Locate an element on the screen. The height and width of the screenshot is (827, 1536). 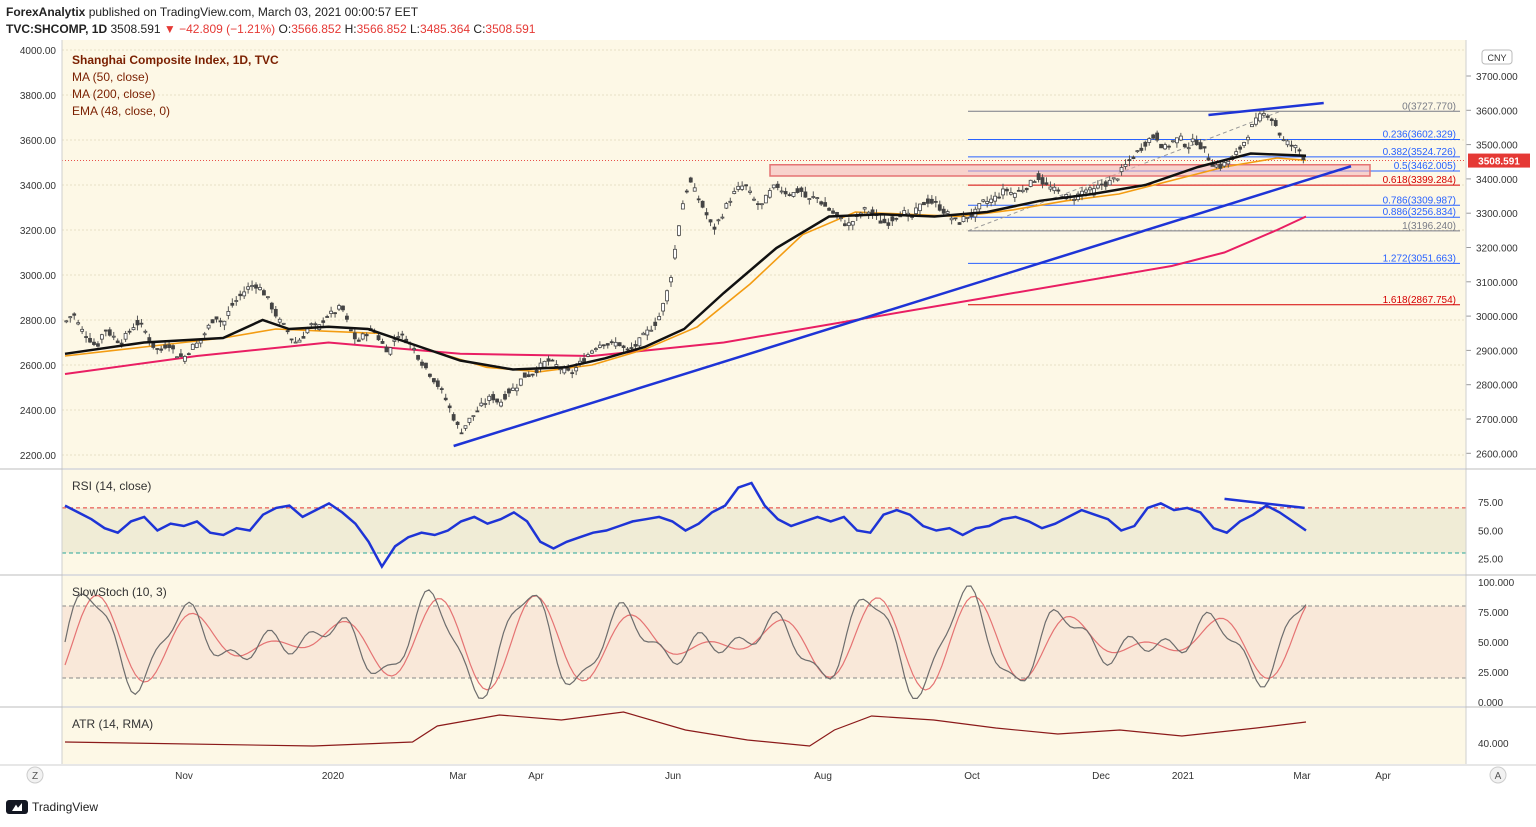
left-axis-label: 3400.00 is located at coordinates (38, 186).